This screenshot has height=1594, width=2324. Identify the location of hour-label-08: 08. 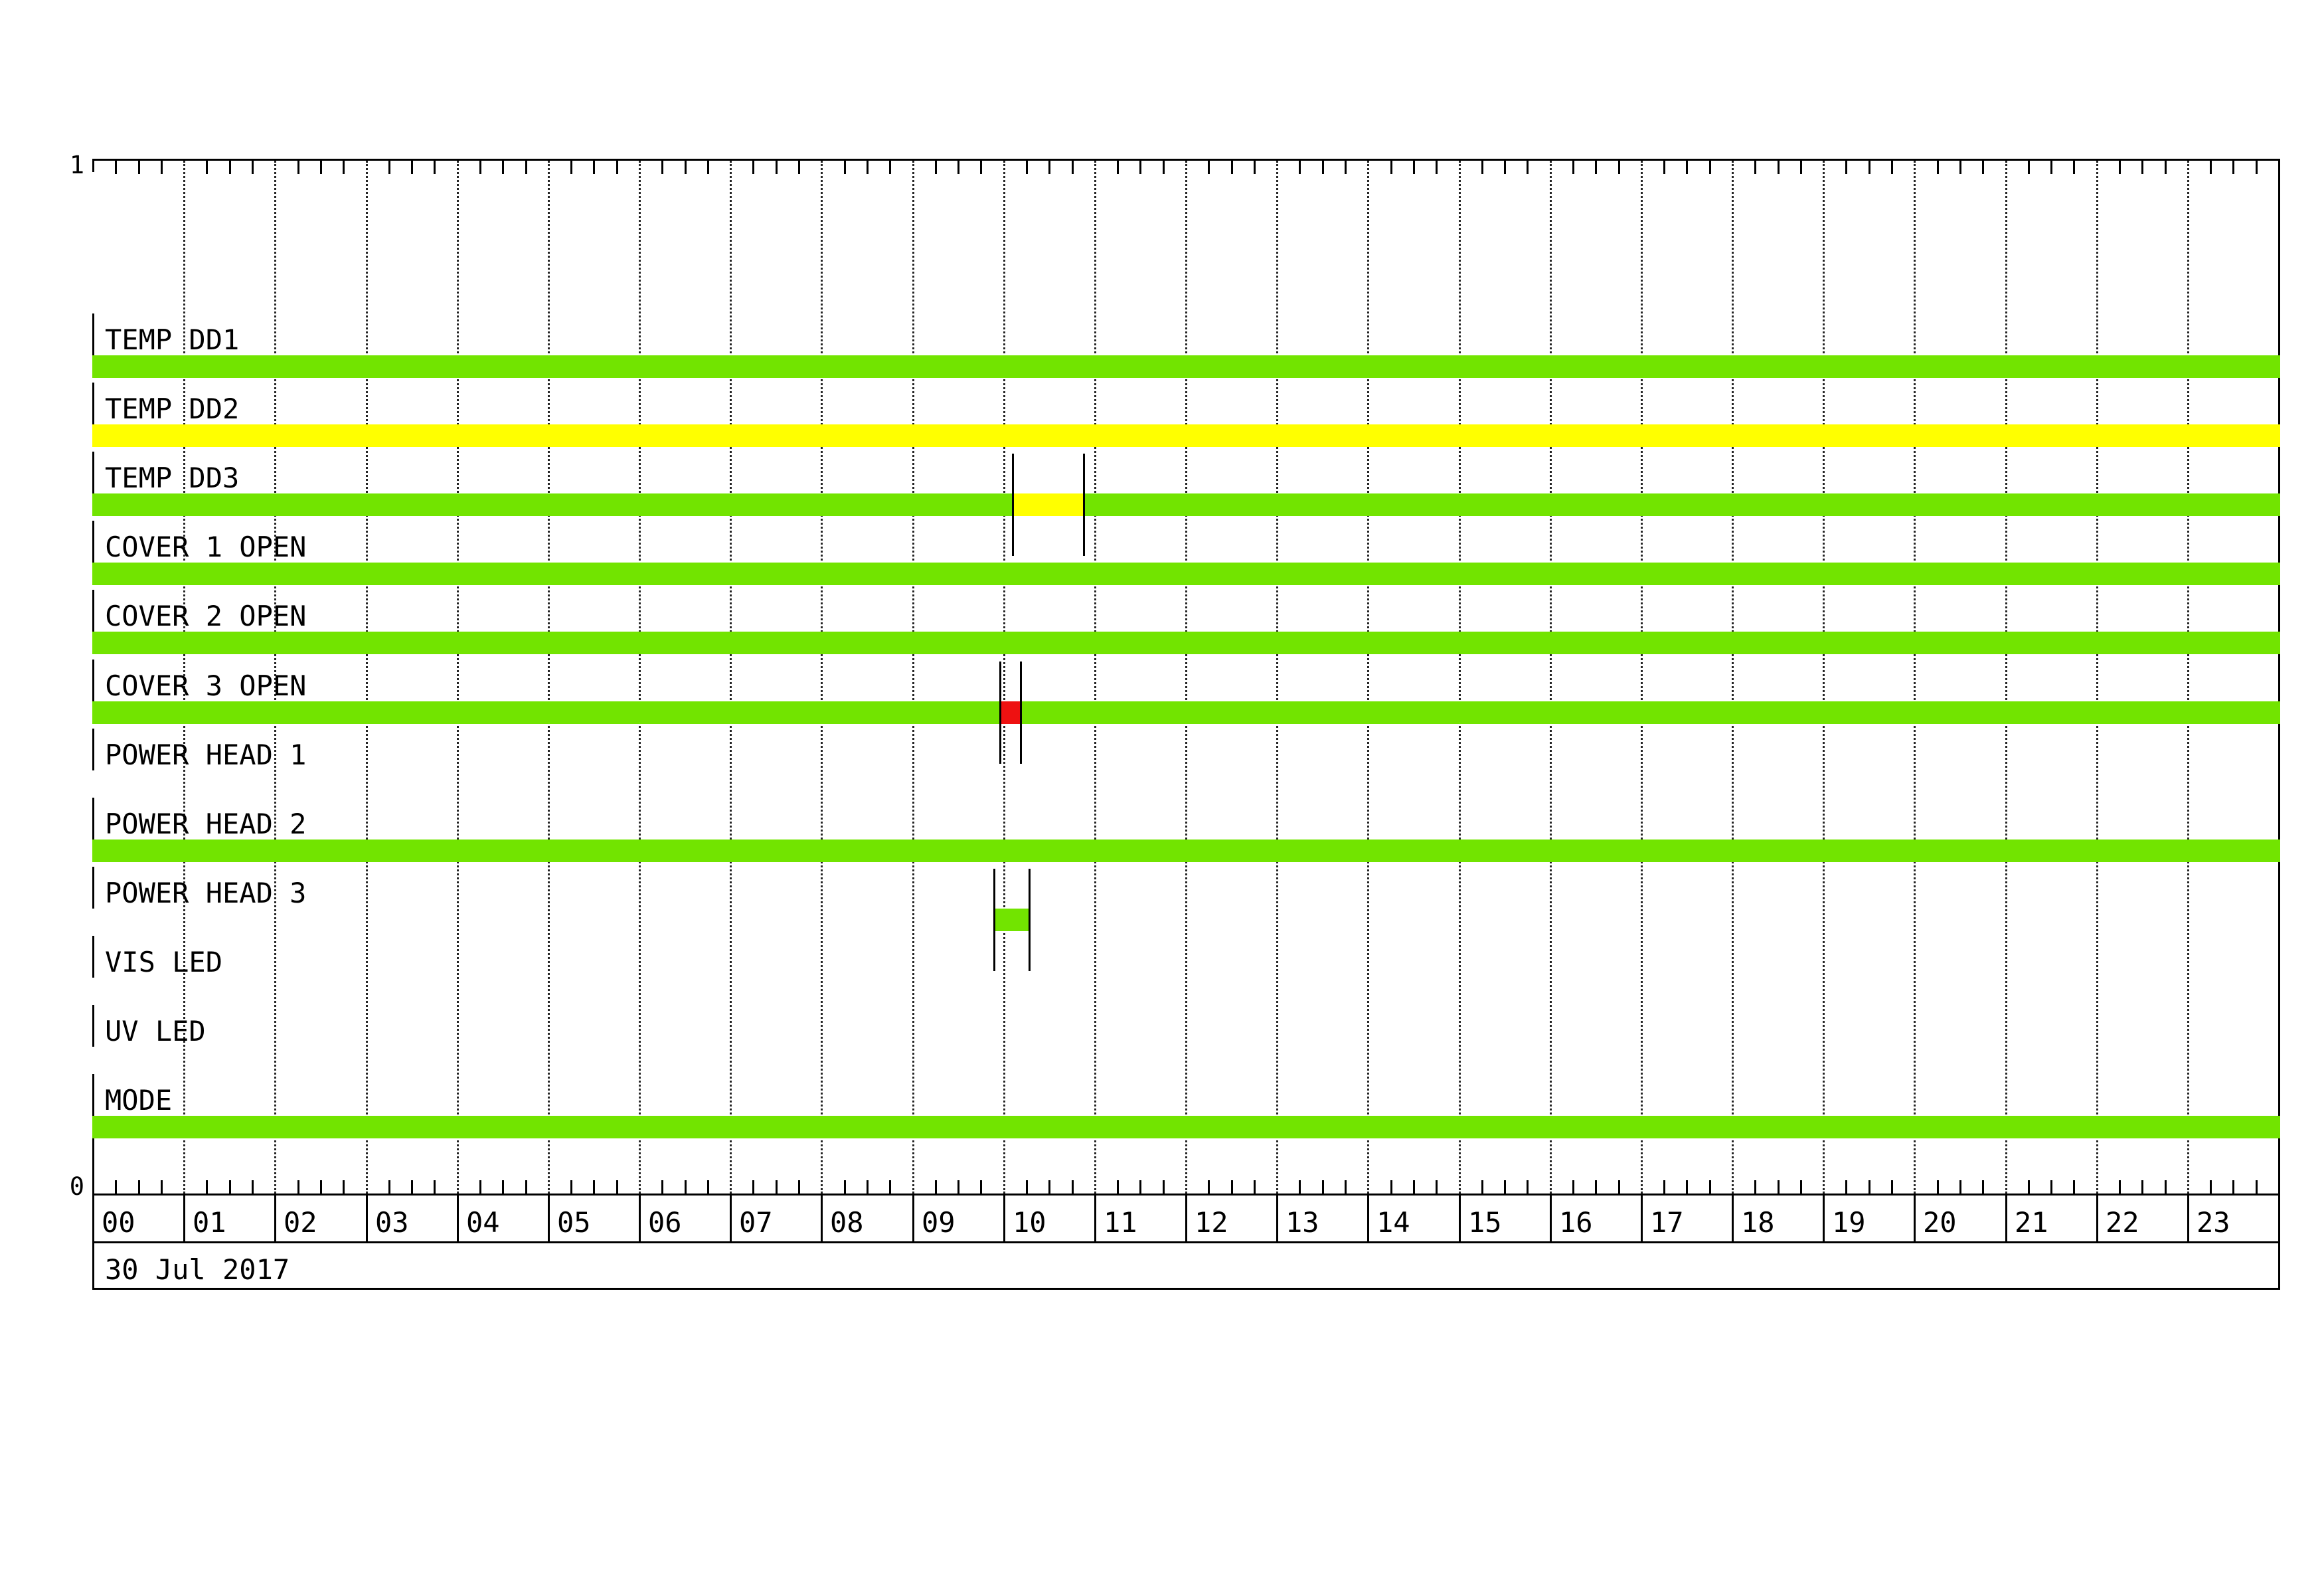
(847, 1222).